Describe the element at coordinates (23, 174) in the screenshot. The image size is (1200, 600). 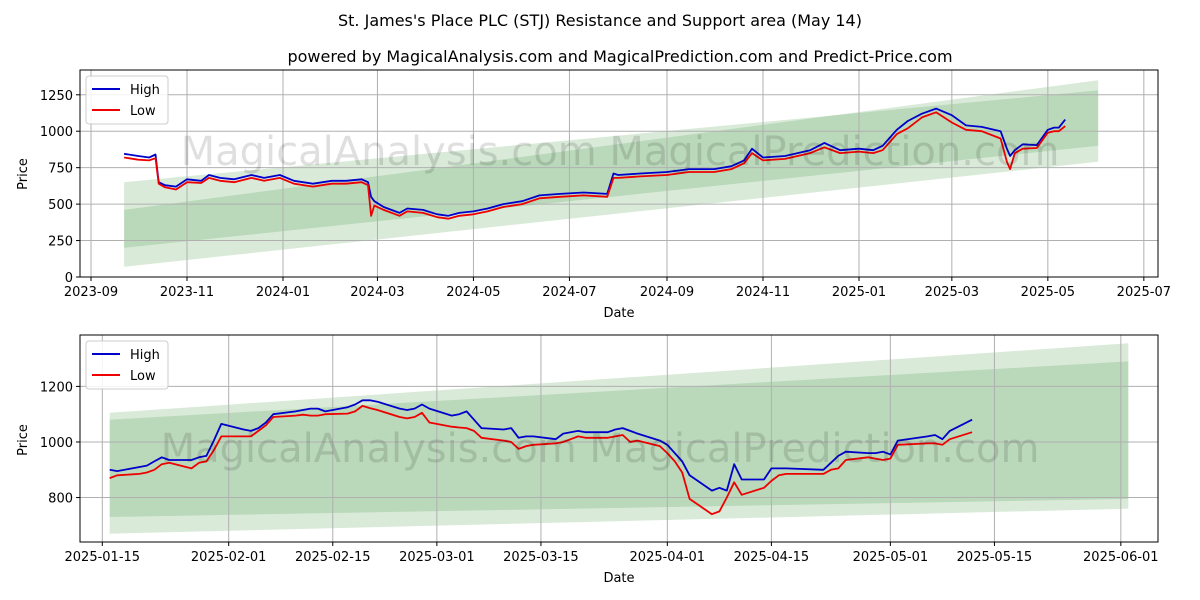
I see `top-y-axis-label: Price` at that location.